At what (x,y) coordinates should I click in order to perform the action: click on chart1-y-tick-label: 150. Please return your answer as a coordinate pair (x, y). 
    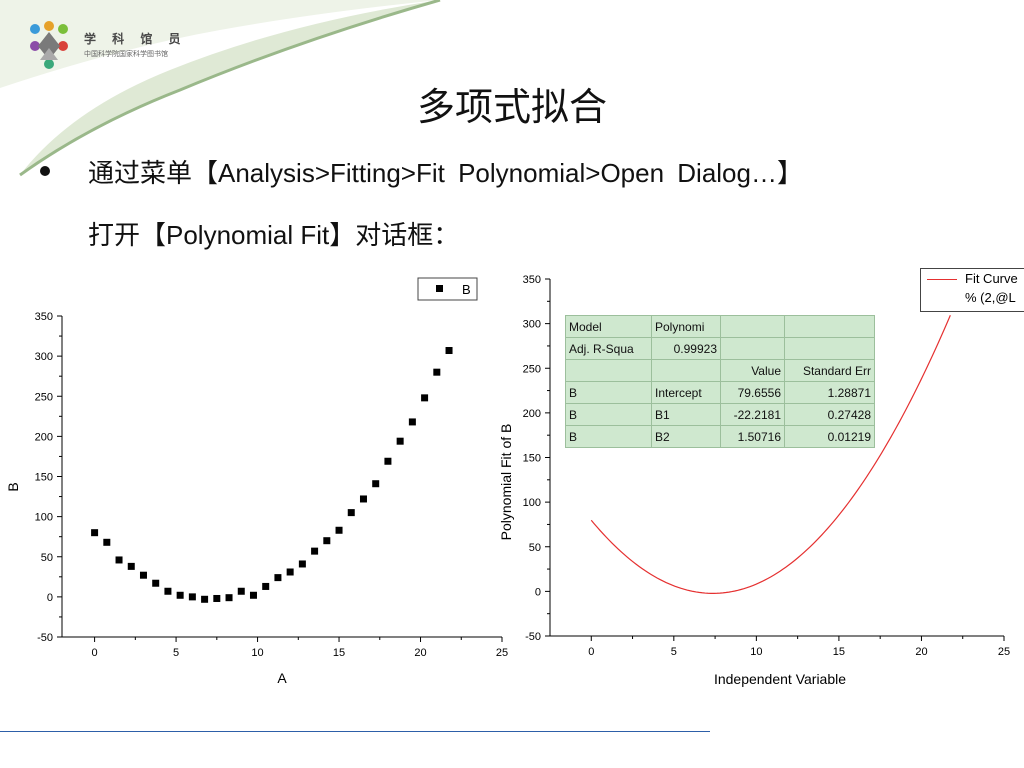
    Looking at the image, I should click on (44, 478).